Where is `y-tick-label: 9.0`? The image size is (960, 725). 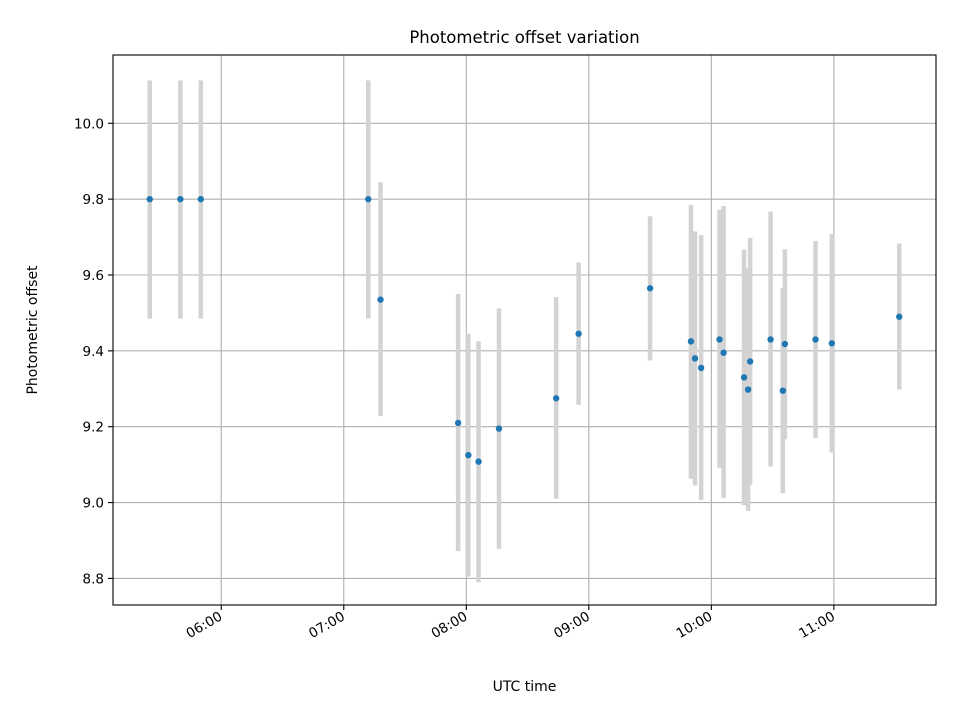 y-tick-label: 9.0 is located at coordinates (93, 504).